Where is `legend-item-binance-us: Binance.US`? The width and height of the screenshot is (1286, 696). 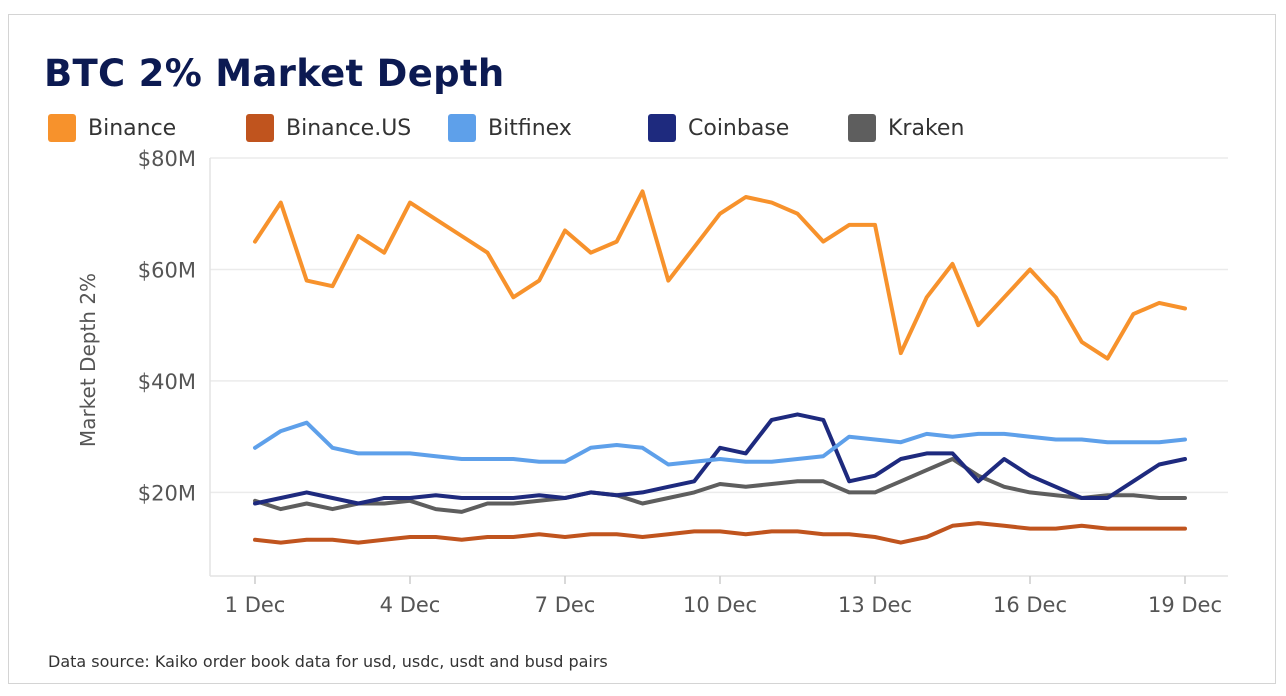
legend-item-binance-us: Binance.US is located at coordinates (328, 128).